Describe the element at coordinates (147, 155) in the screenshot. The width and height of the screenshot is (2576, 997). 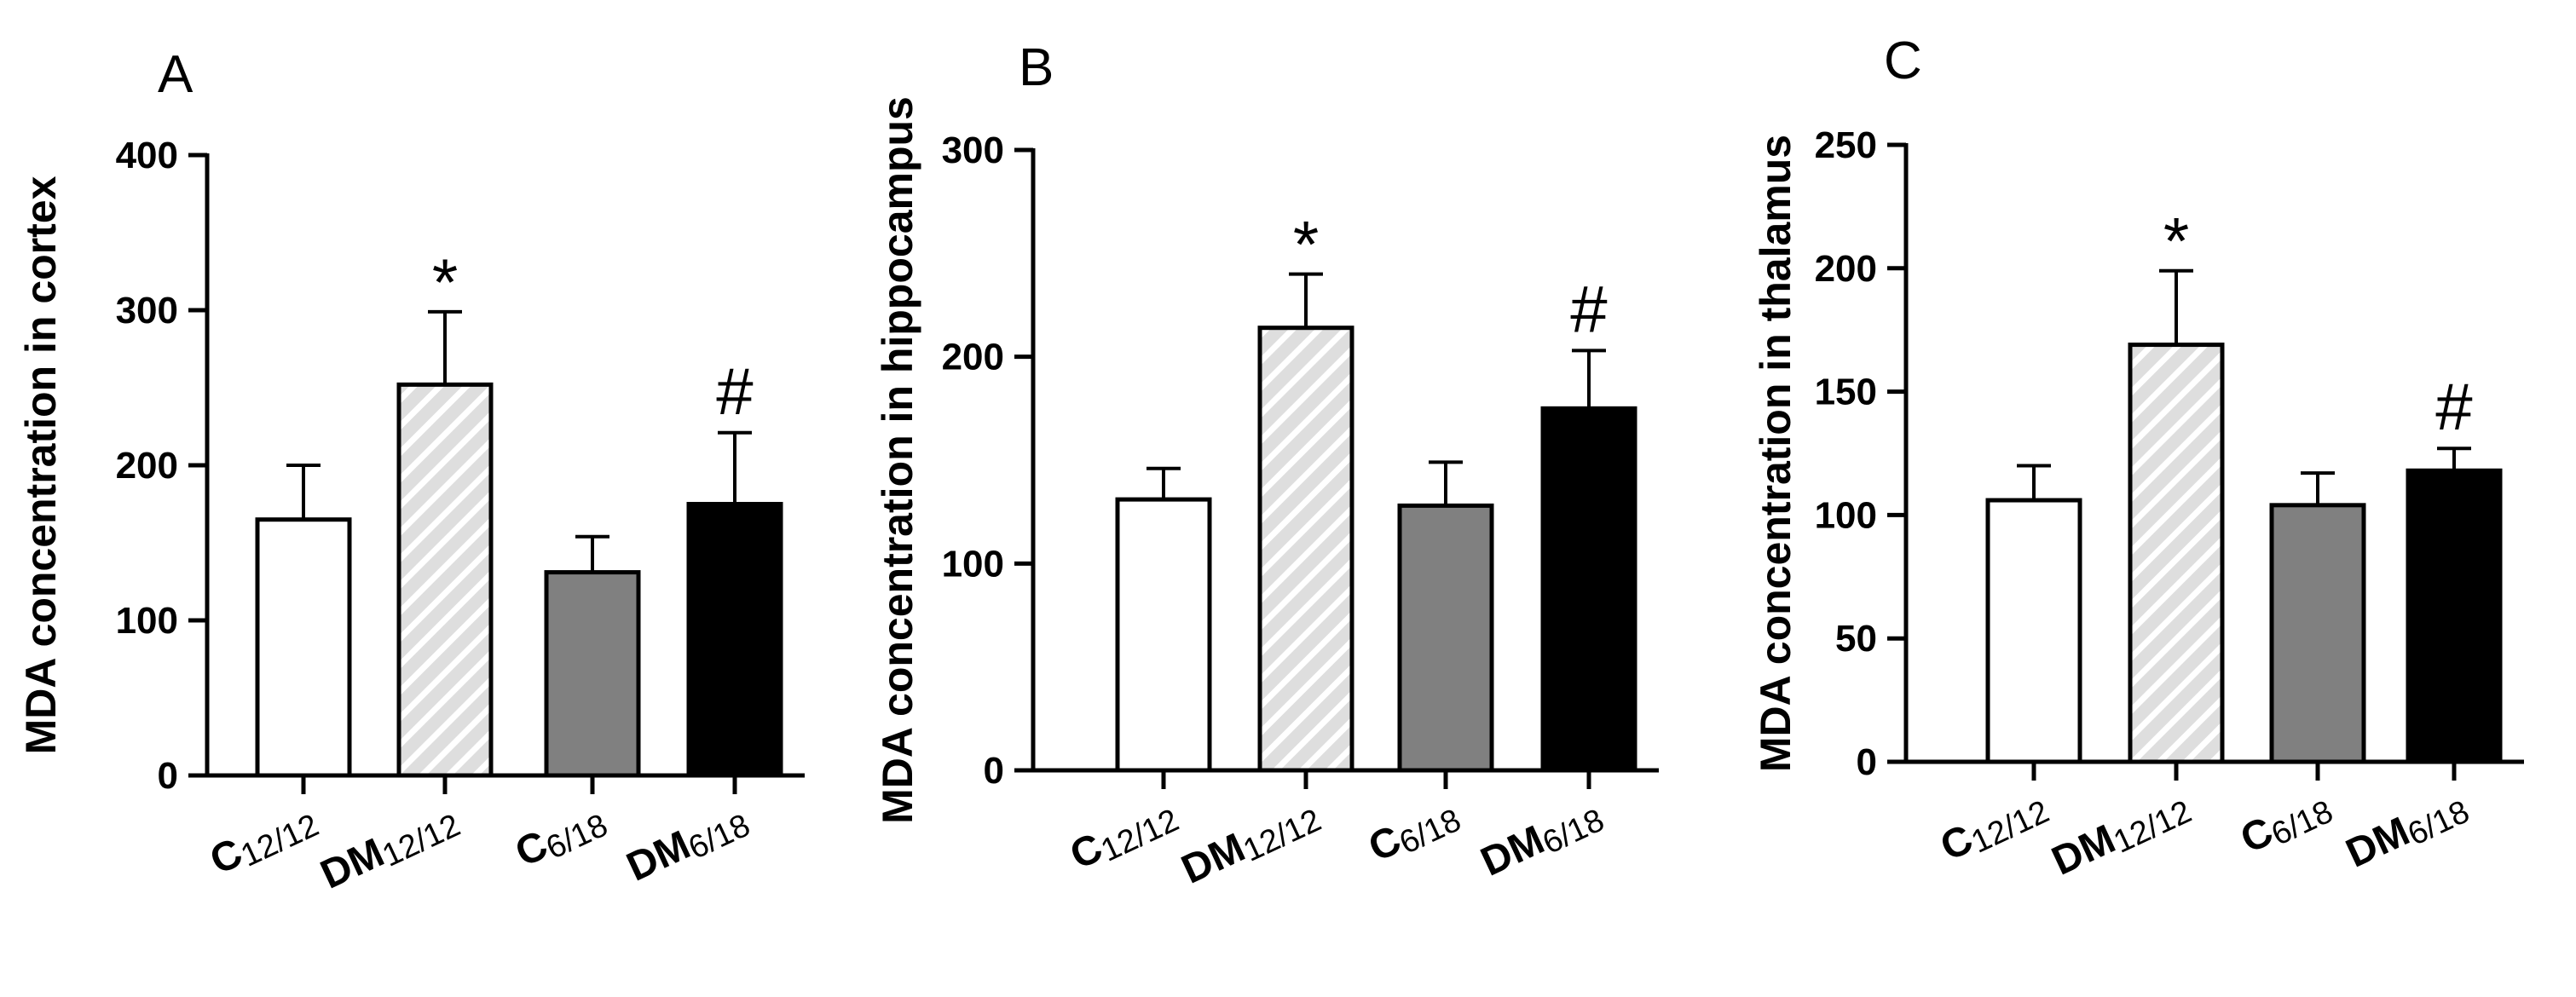
I see `y-tick-label: 400` at that location.